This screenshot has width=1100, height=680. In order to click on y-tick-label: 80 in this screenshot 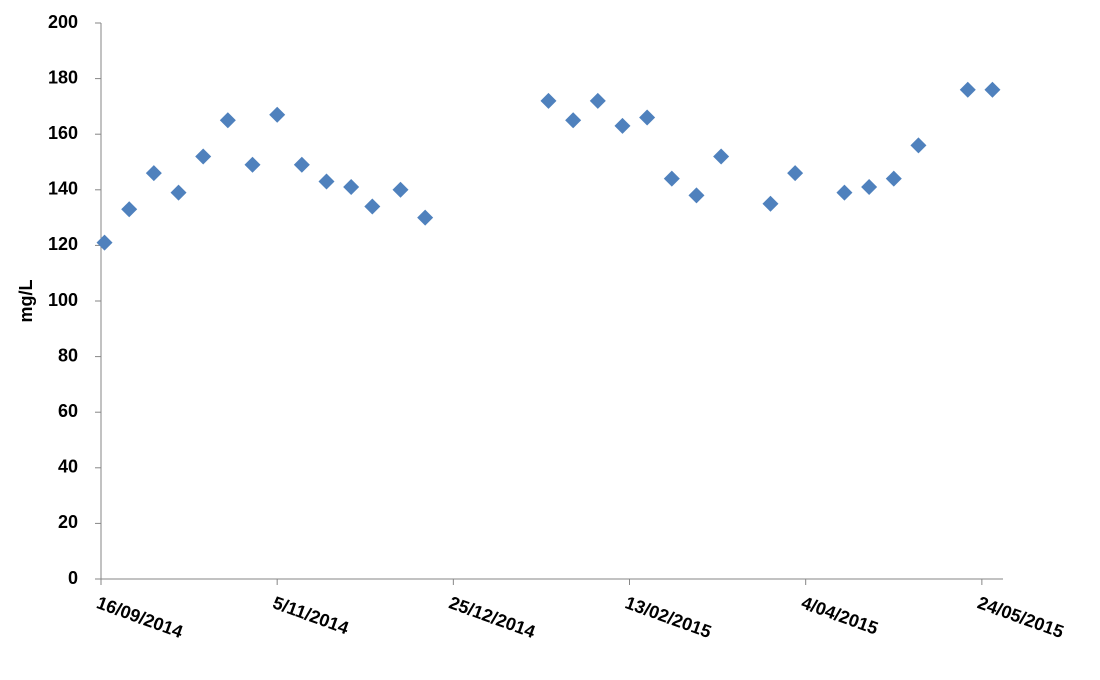, I will do `click(68, 355)`.